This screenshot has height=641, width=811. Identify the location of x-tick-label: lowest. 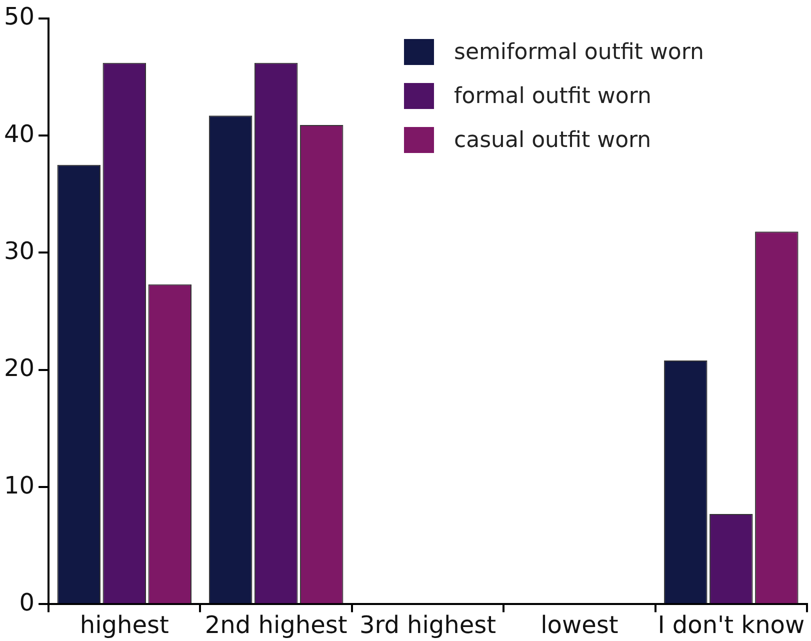
(579, 624).